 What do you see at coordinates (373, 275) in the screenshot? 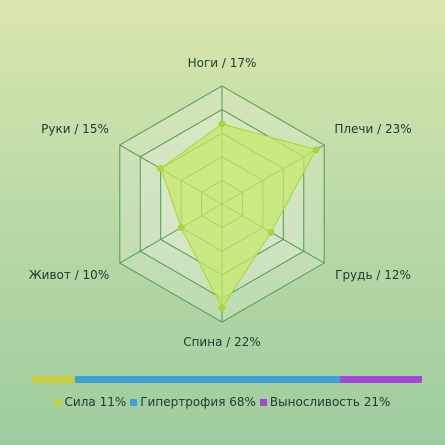
I see `axis-label-2: Грудь / 12%` at bounding box center [373, 275].